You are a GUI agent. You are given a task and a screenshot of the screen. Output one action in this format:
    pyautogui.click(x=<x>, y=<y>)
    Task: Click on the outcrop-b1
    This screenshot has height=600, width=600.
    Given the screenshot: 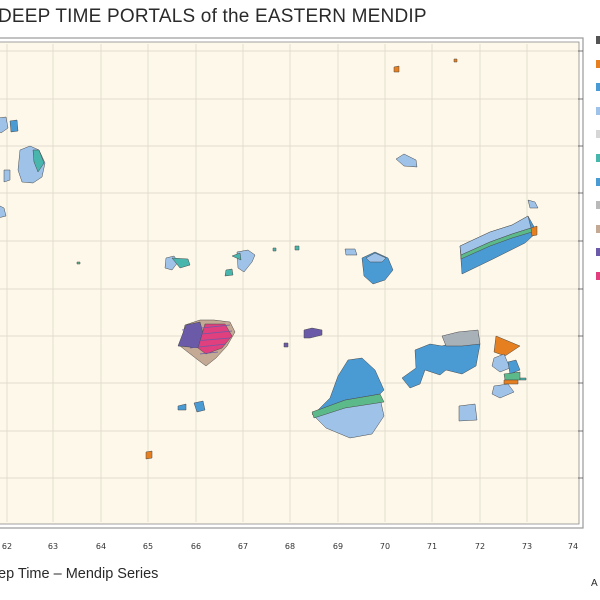 What is the action you would take?
    pyautogui.click(x=182, y=407)
    